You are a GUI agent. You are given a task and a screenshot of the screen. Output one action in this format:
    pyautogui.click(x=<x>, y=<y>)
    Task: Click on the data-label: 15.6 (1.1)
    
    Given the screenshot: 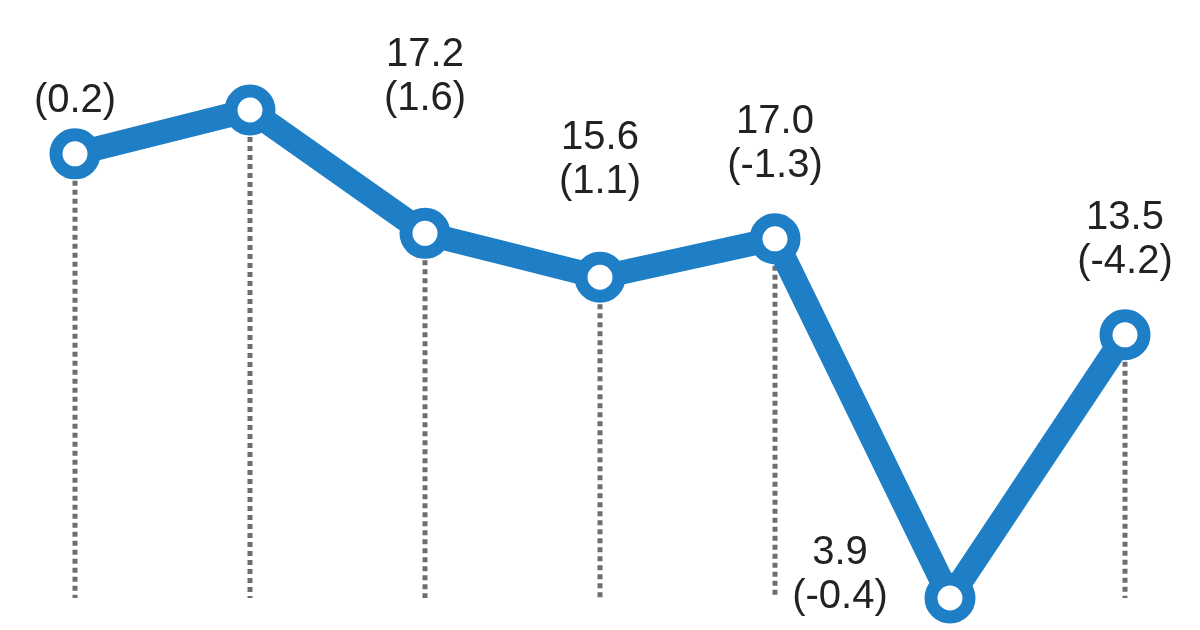 What is the action you would take?
    pyautogui.click(x=600, y=157)
    